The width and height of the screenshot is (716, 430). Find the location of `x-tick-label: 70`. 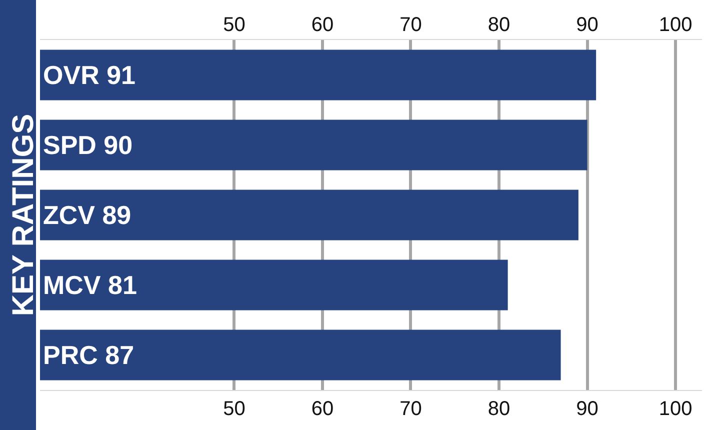

x-tick-label: 70 is located at coordinates (411, 25).